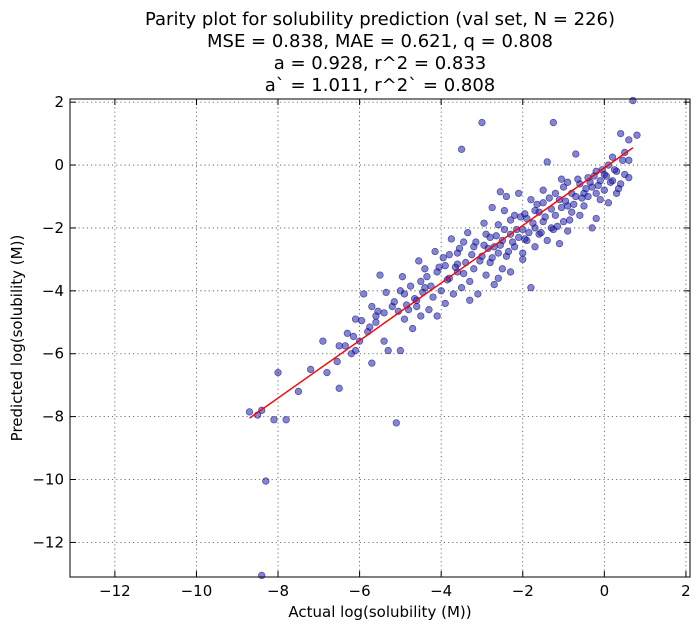 This screenshot has height=630, width=700. I want to click on x-axis-label: Actual log(solubility (M)), so click(379, 612).